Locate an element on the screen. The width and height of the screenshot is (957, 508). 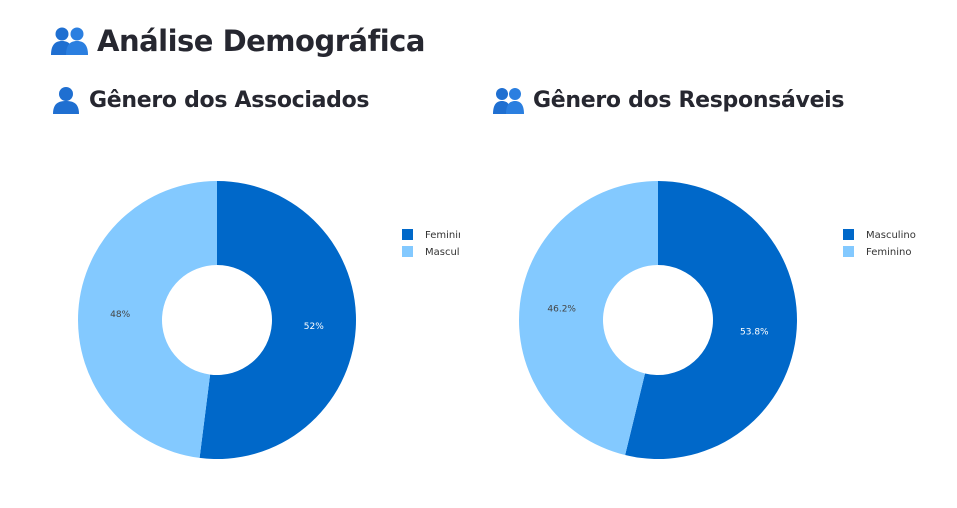
slice-value-label: 53.8% is located at coordinates (754, 333).